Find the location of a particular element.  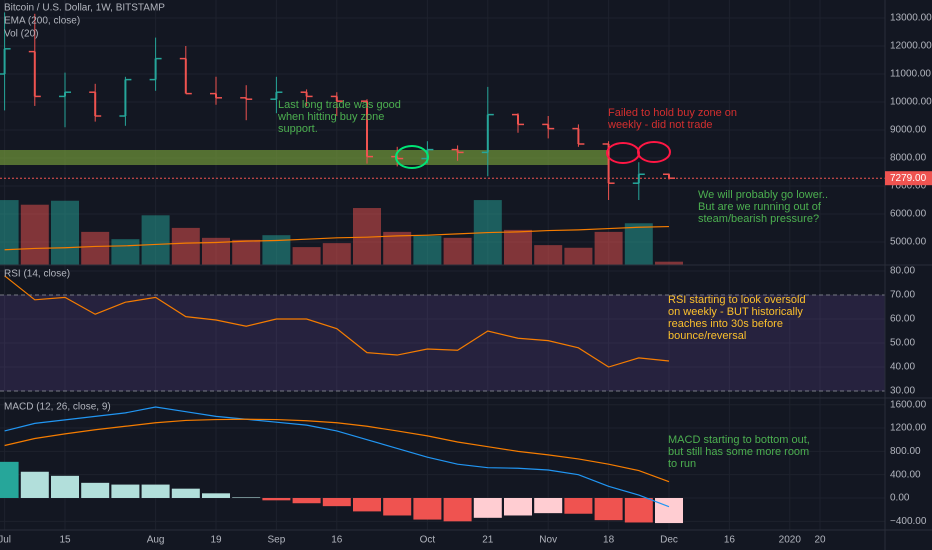

x-tick-label: 20 is located at coordinates (820, 540).